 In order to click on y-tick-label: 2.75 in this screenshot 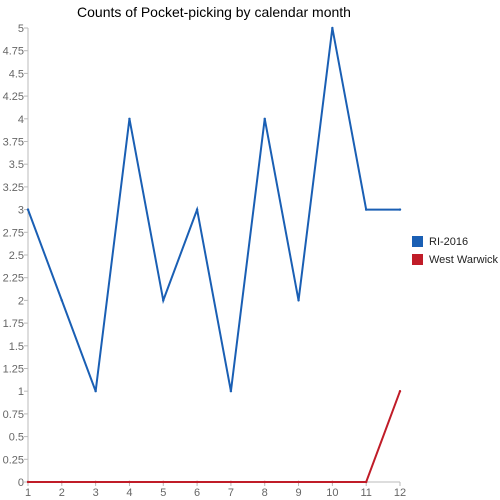, I will do `click(13, 233)`.